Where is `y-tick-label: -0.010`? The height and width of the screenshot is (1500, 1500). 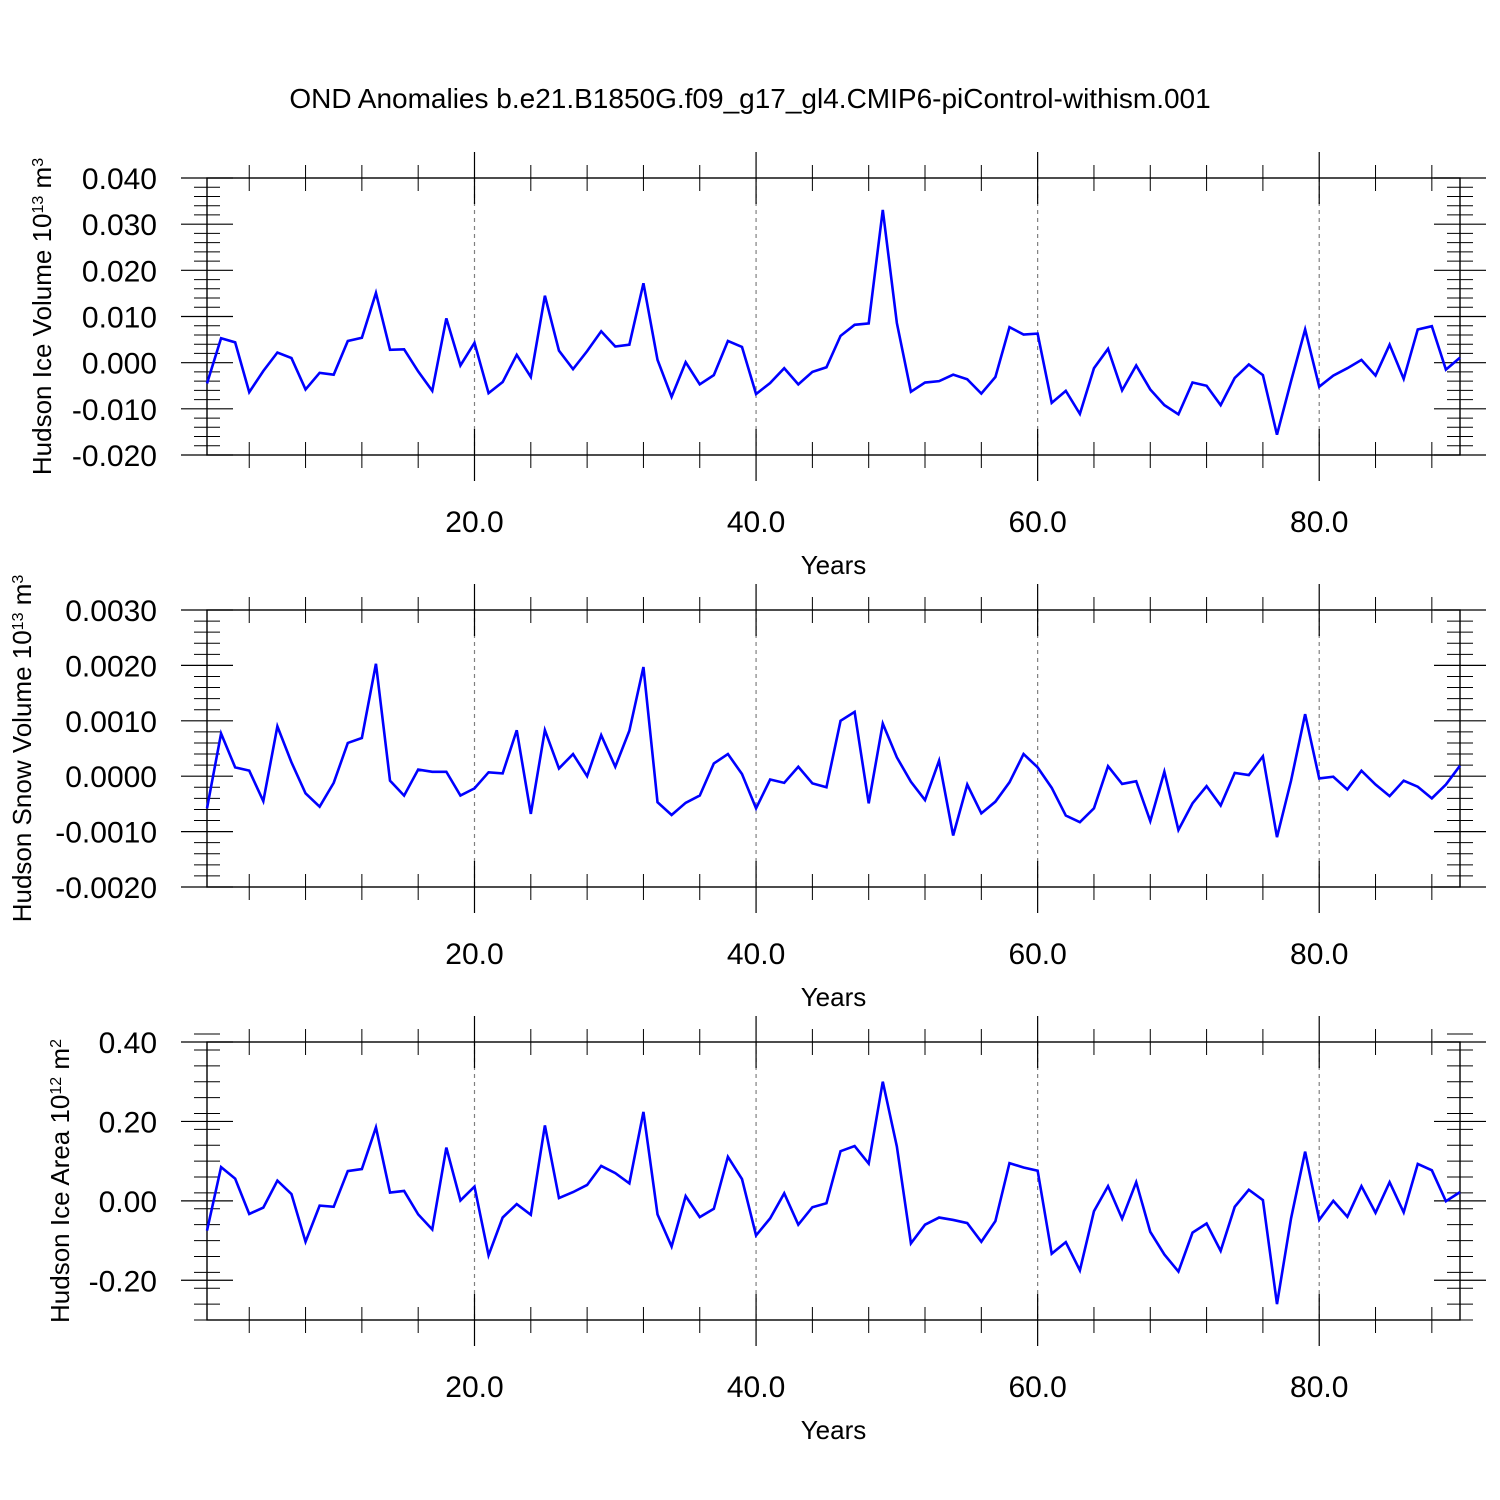
y-tick-label: -0.010 is located at coordinates (114, 410).